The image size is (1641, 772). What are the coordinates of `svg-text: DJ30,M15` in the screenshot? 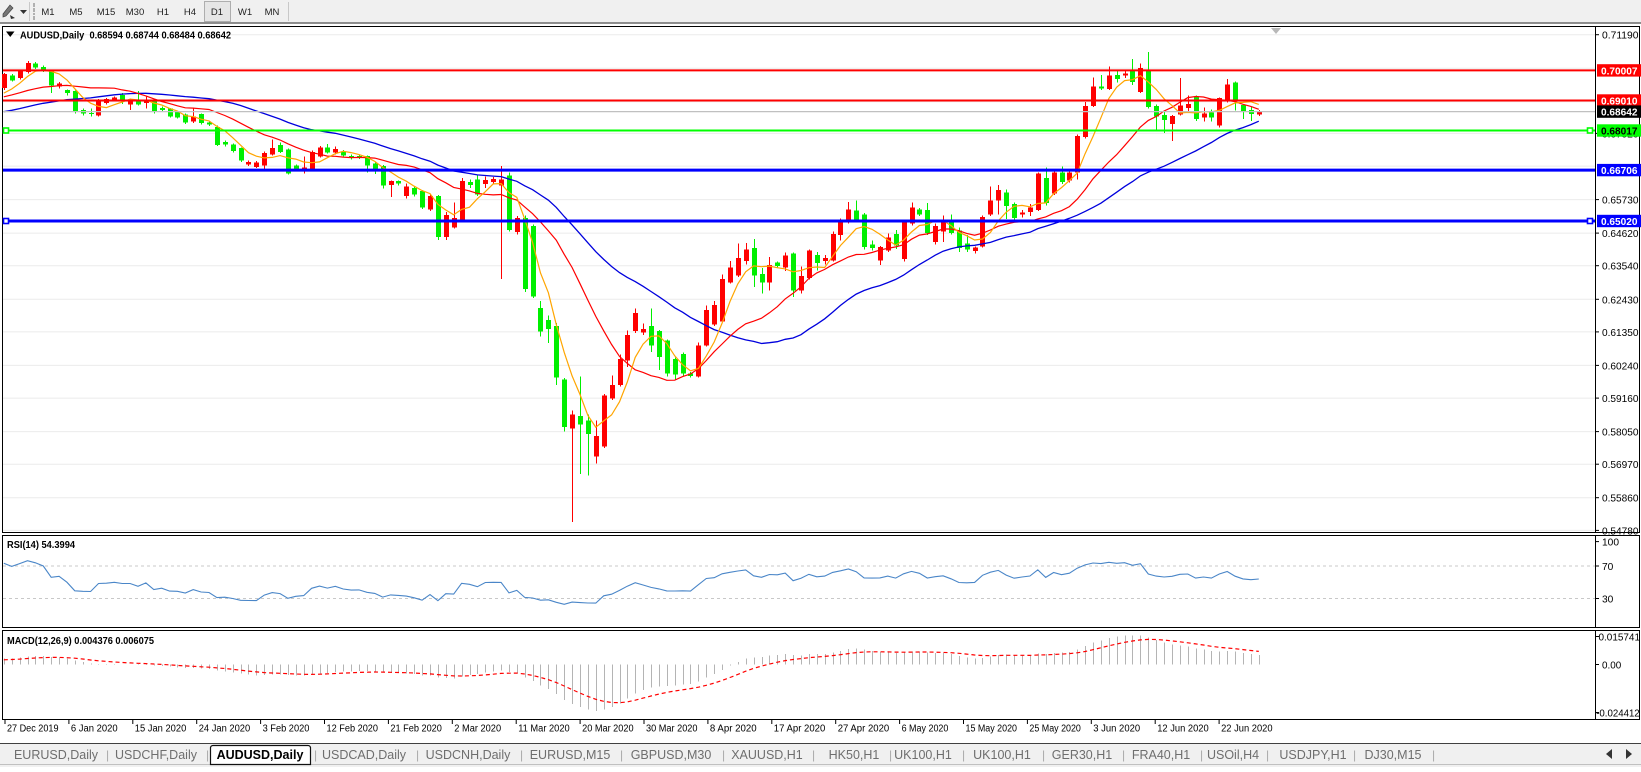 It's located at (1393, 755).